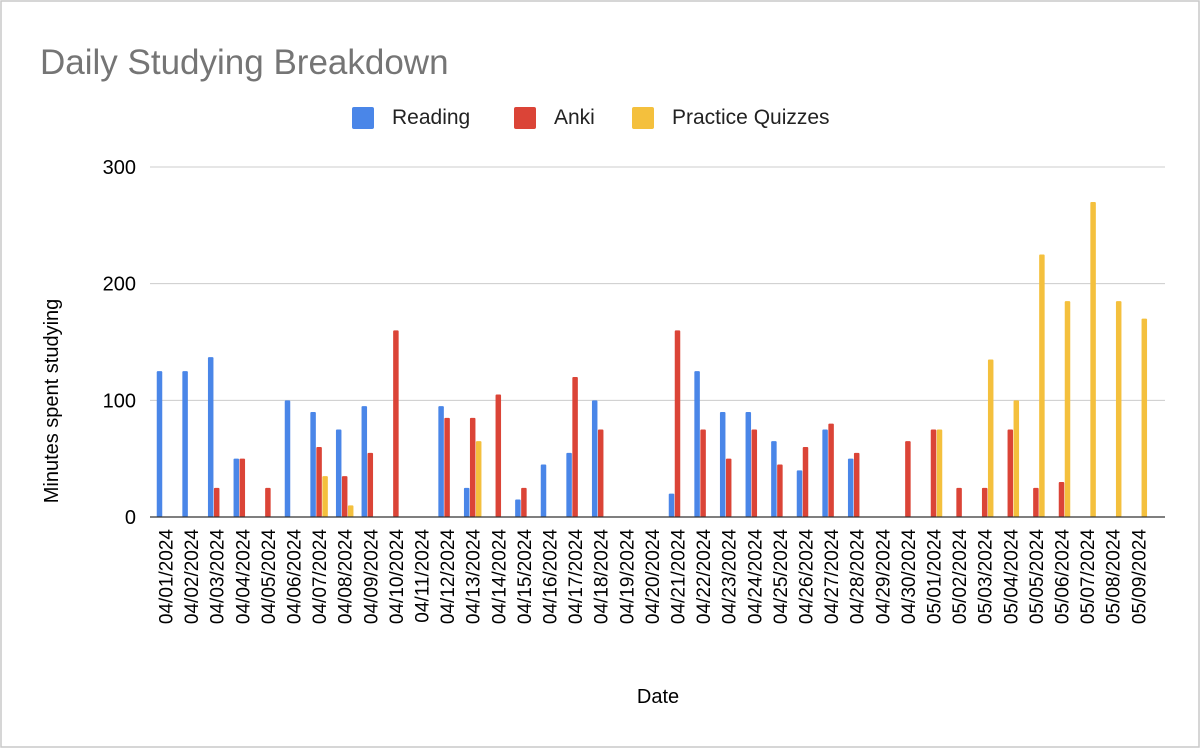 The height and width of the screenshot is (752, 1202). Describe the element at coordinates (243, 577) in the screenshot. I see `x-tick-label: 04/04/2024` at that location.